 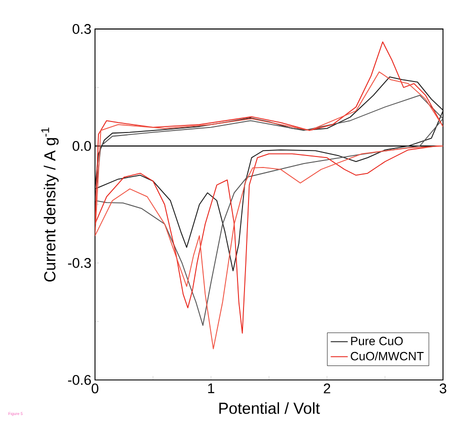 I want to click on y-tick-label: 0.0, so click(x=81, y=146).